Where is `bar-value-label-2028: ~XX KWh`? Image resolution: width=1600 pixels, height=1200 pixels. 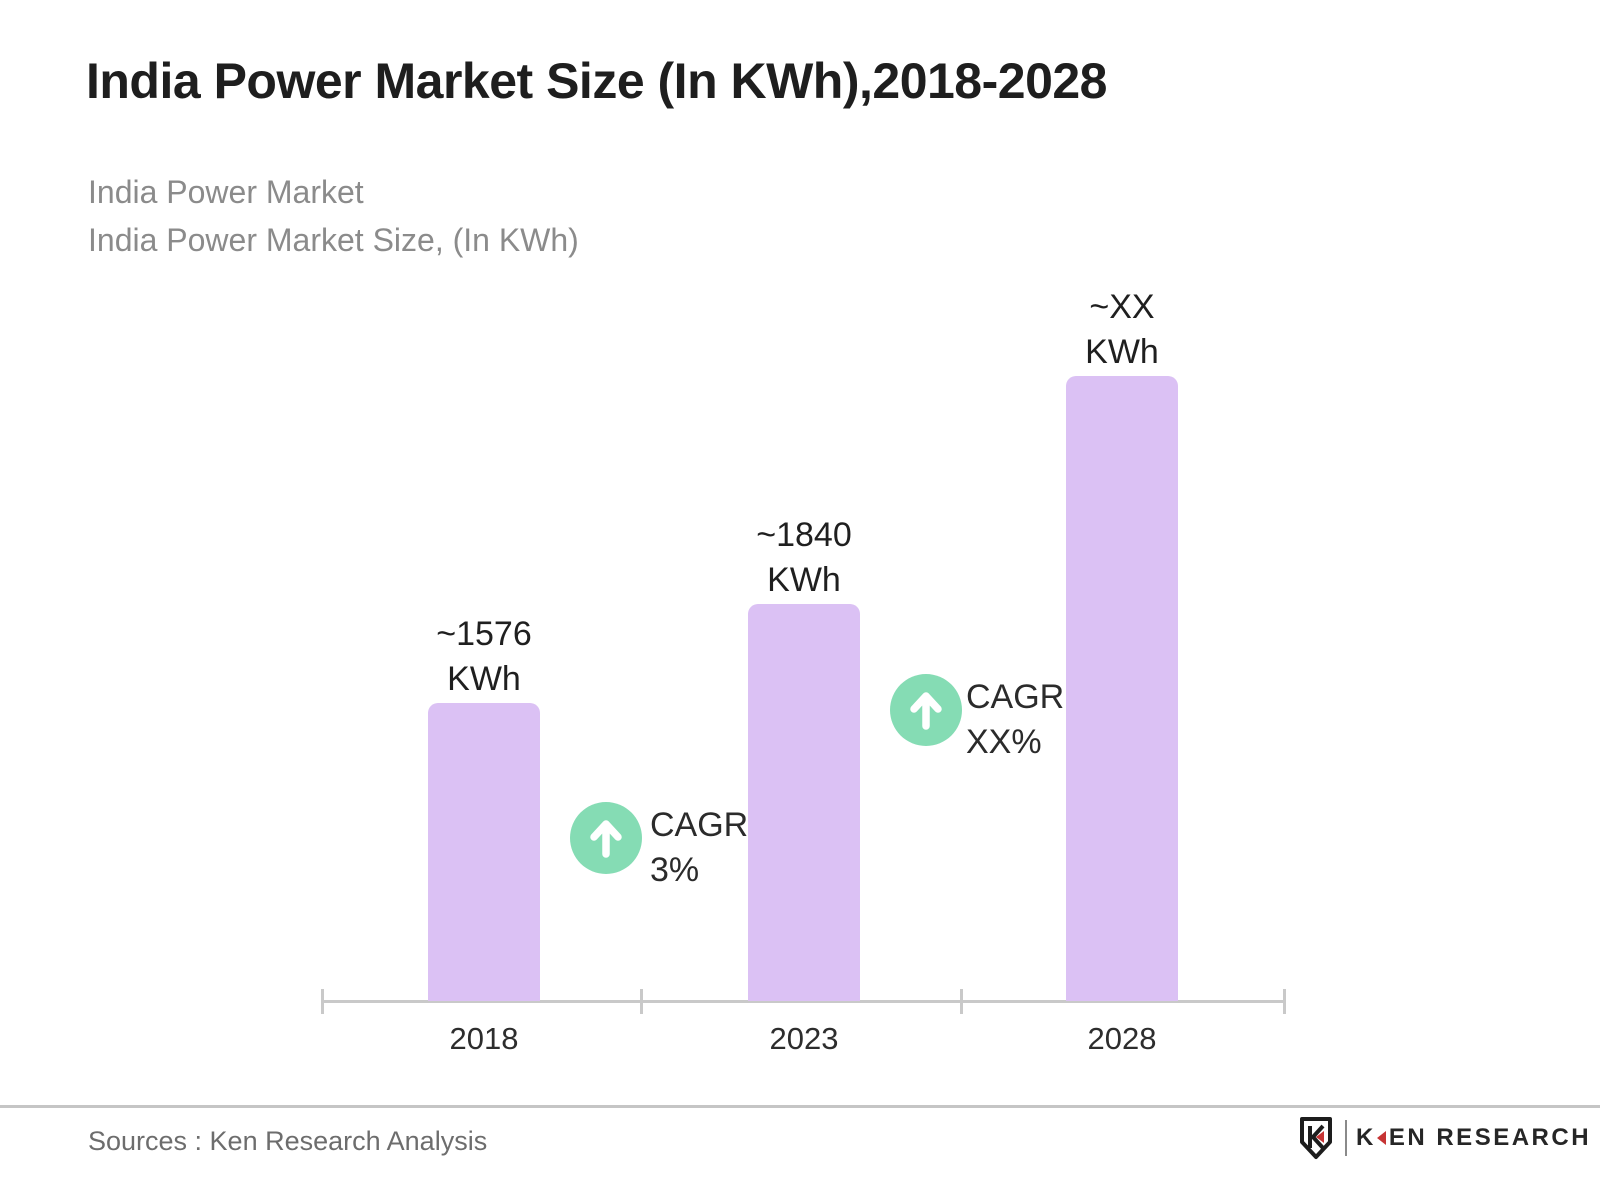
bar-value-label-2028: ~XX KWh is located at coordinates (1122, 330).